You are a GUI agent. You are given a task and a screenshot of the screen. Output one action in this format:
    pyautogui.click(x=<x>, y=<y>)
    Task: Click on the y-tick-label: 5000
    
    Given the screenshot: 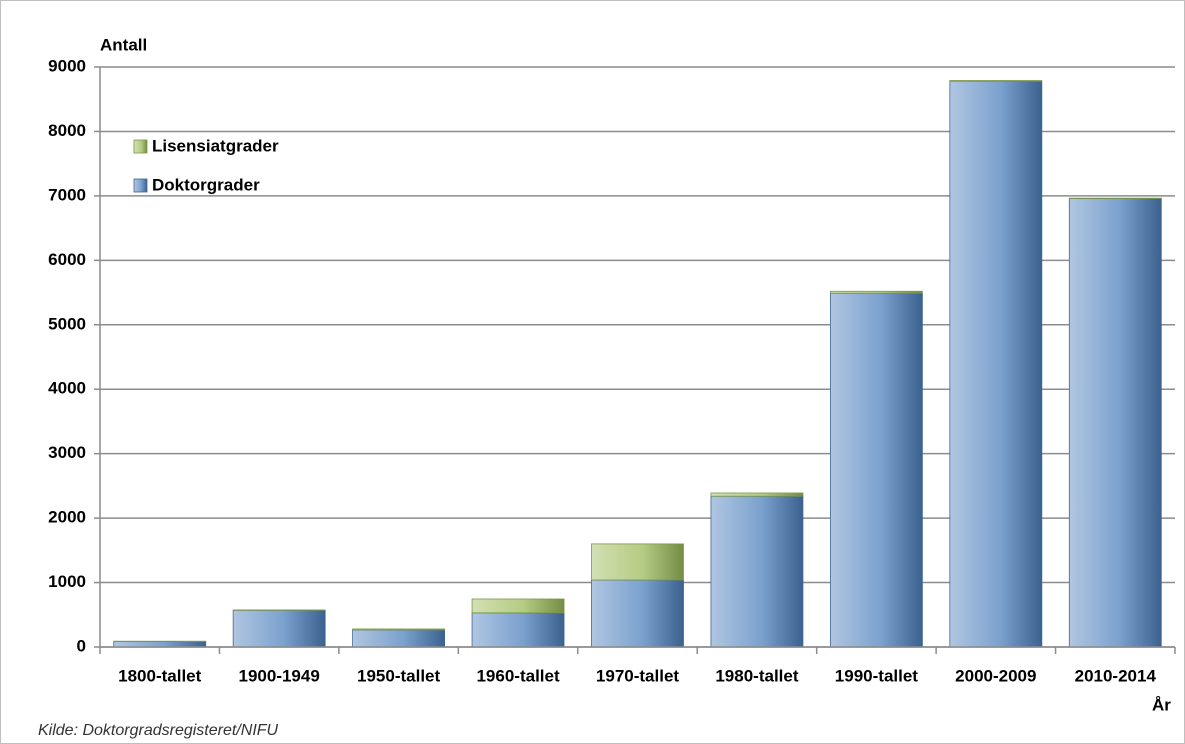 What is the action you would take?
    pyautogui.click(x=67, y=323)
    